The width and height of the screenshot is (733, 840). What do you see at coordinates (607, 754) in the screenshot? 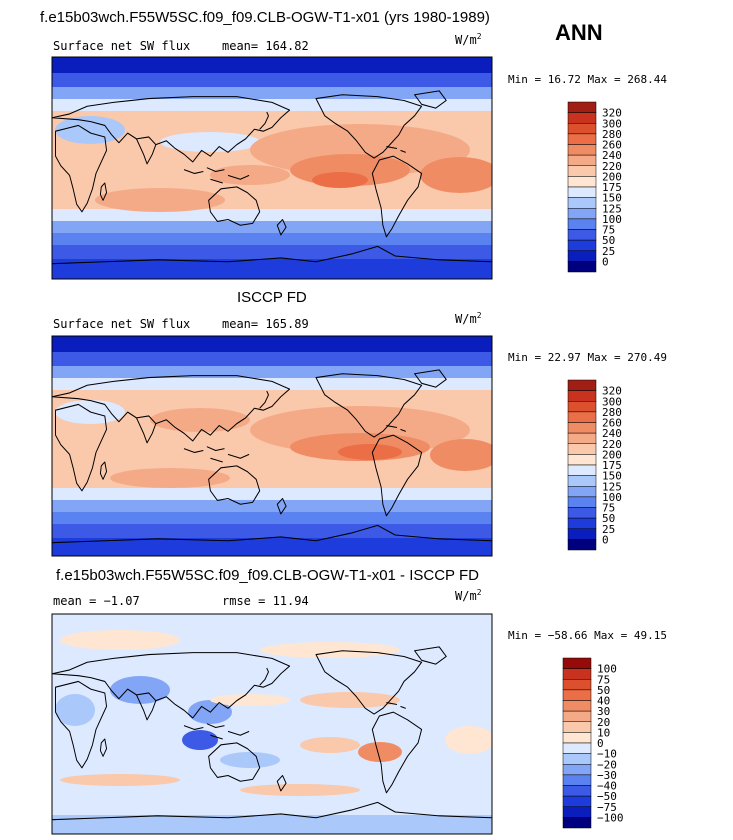
I see `labelbar-tick-label: −10` at bounding box center [607, 754].